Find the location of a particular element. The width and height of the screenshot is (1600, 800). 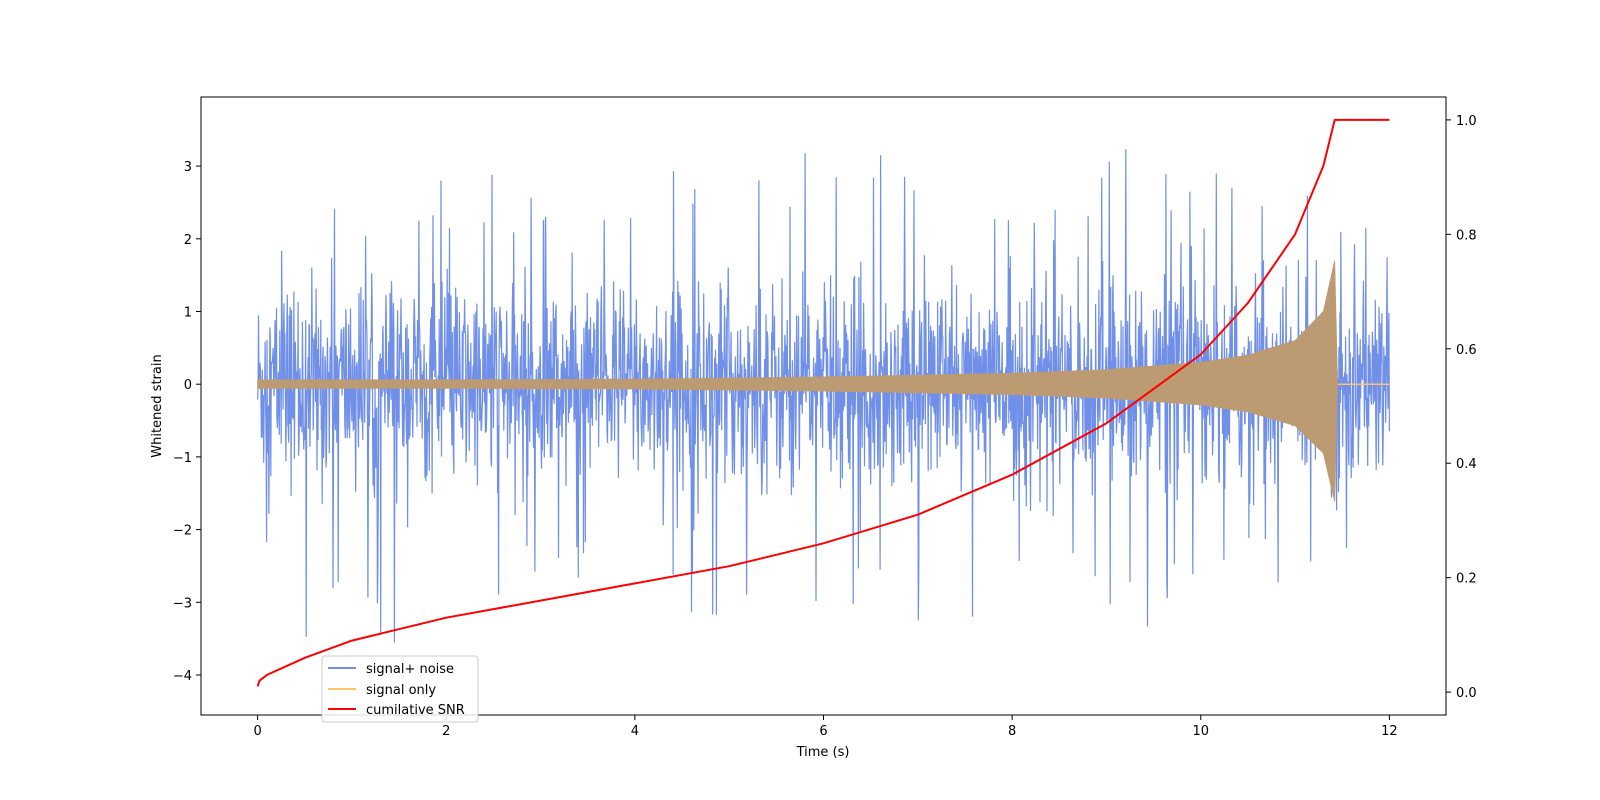

x-tick-label: 8 is located at coordinates (1012, 731).